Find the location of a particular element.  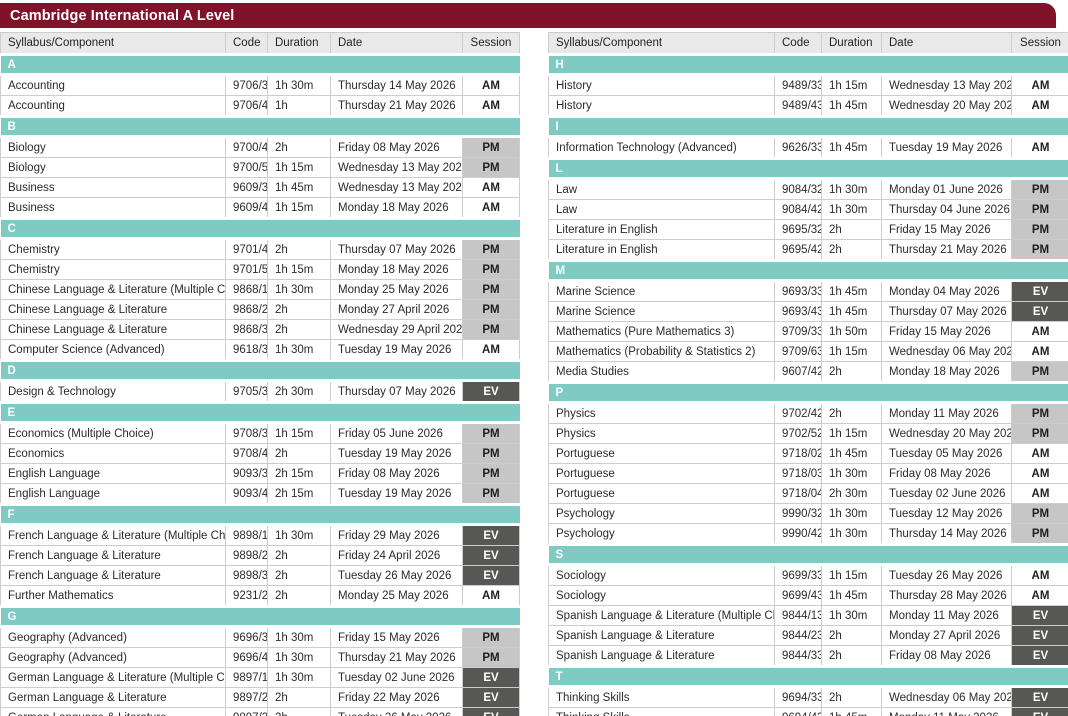

code-cell: 9990/42 is located at coordinates (798, 534).